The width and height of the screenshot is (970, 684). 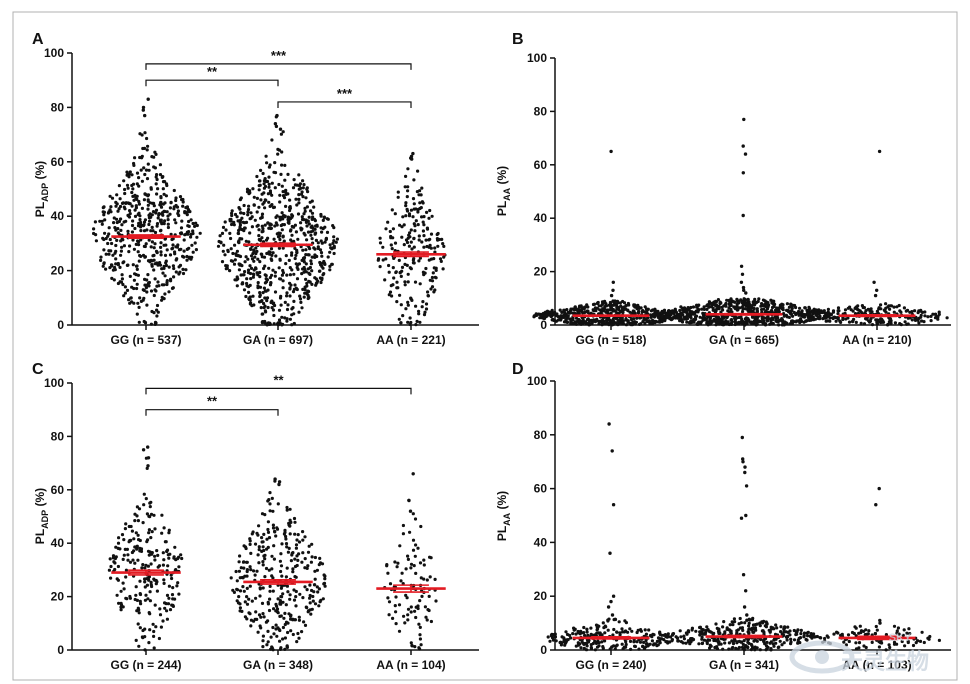 I want to click on watermark: 天灵生物 SKY, so click(x=859, y=653).